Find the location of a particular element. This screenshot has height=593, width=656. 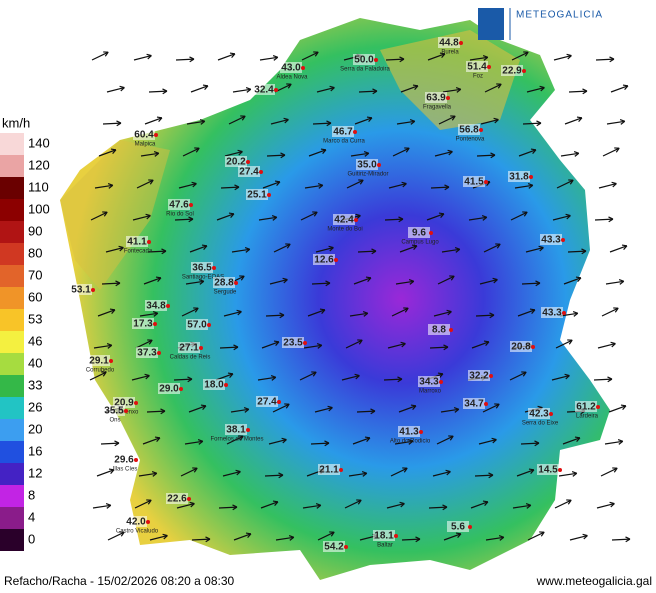

station-value: 18.0 is located at coordinates (214, 385).